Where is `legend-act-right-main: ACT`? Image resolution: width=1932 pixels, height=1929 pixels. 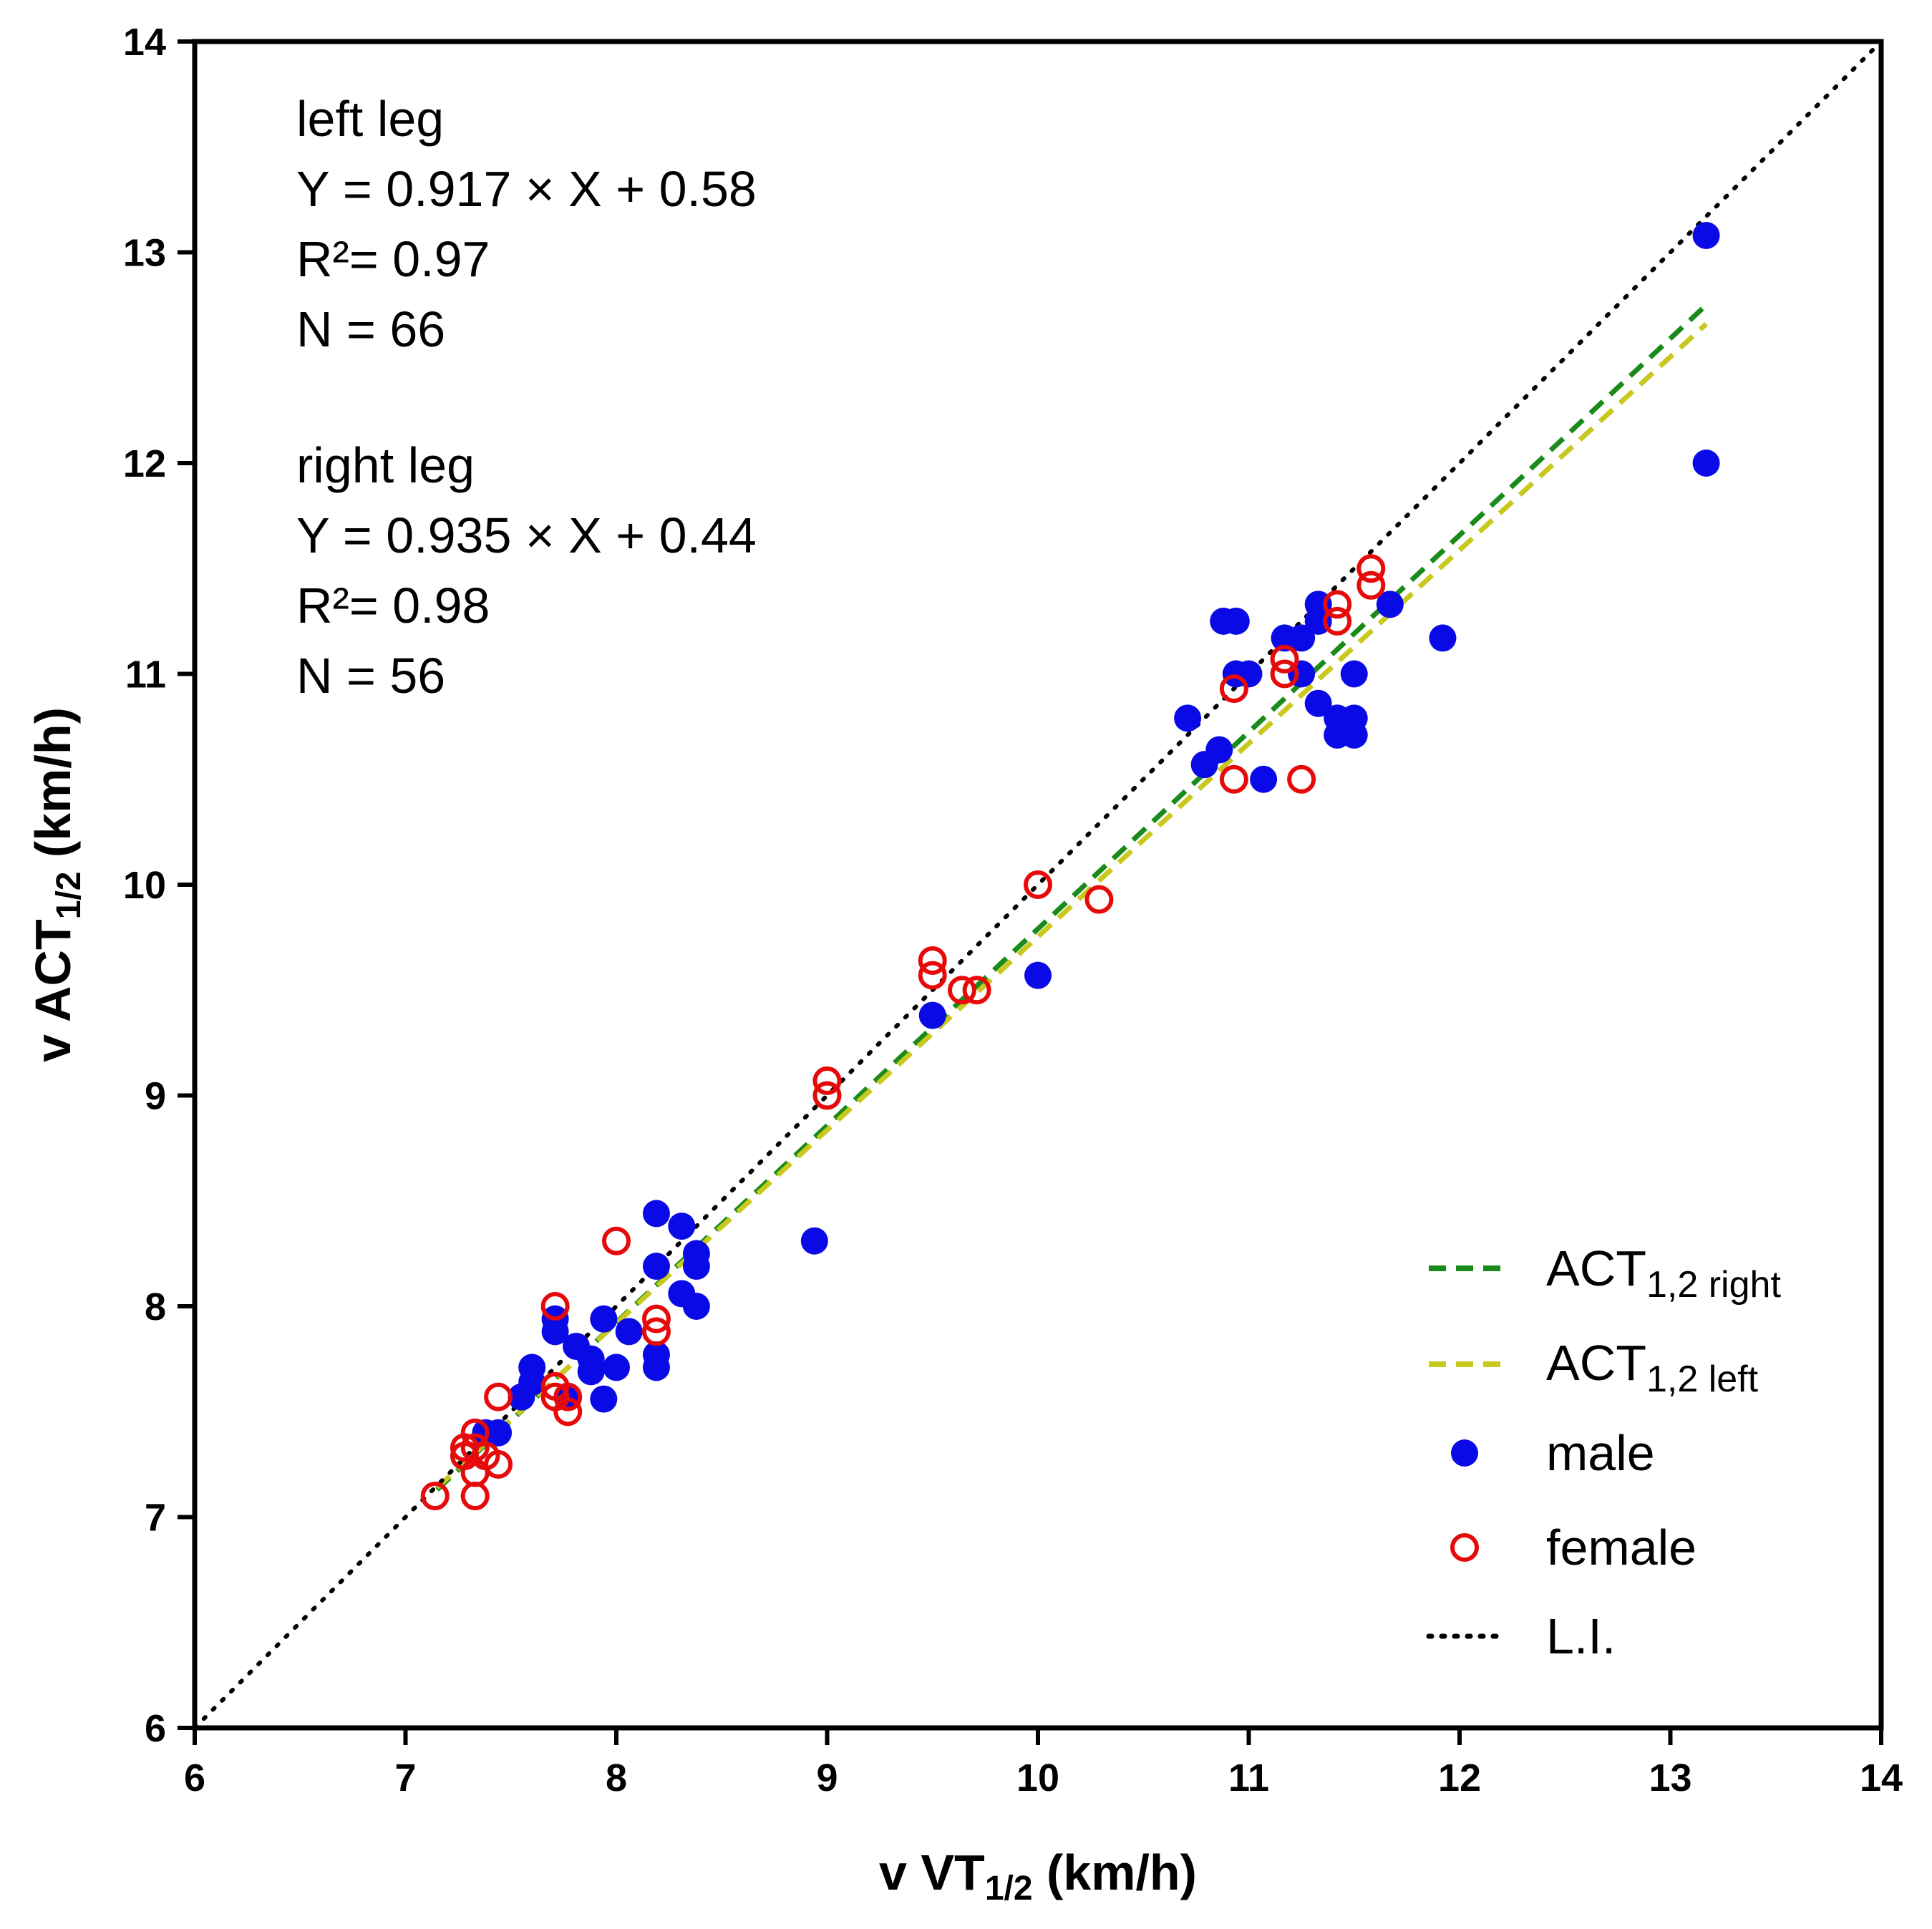
legend-act-right-main: ACT is located at coordinates (1596, 1268).